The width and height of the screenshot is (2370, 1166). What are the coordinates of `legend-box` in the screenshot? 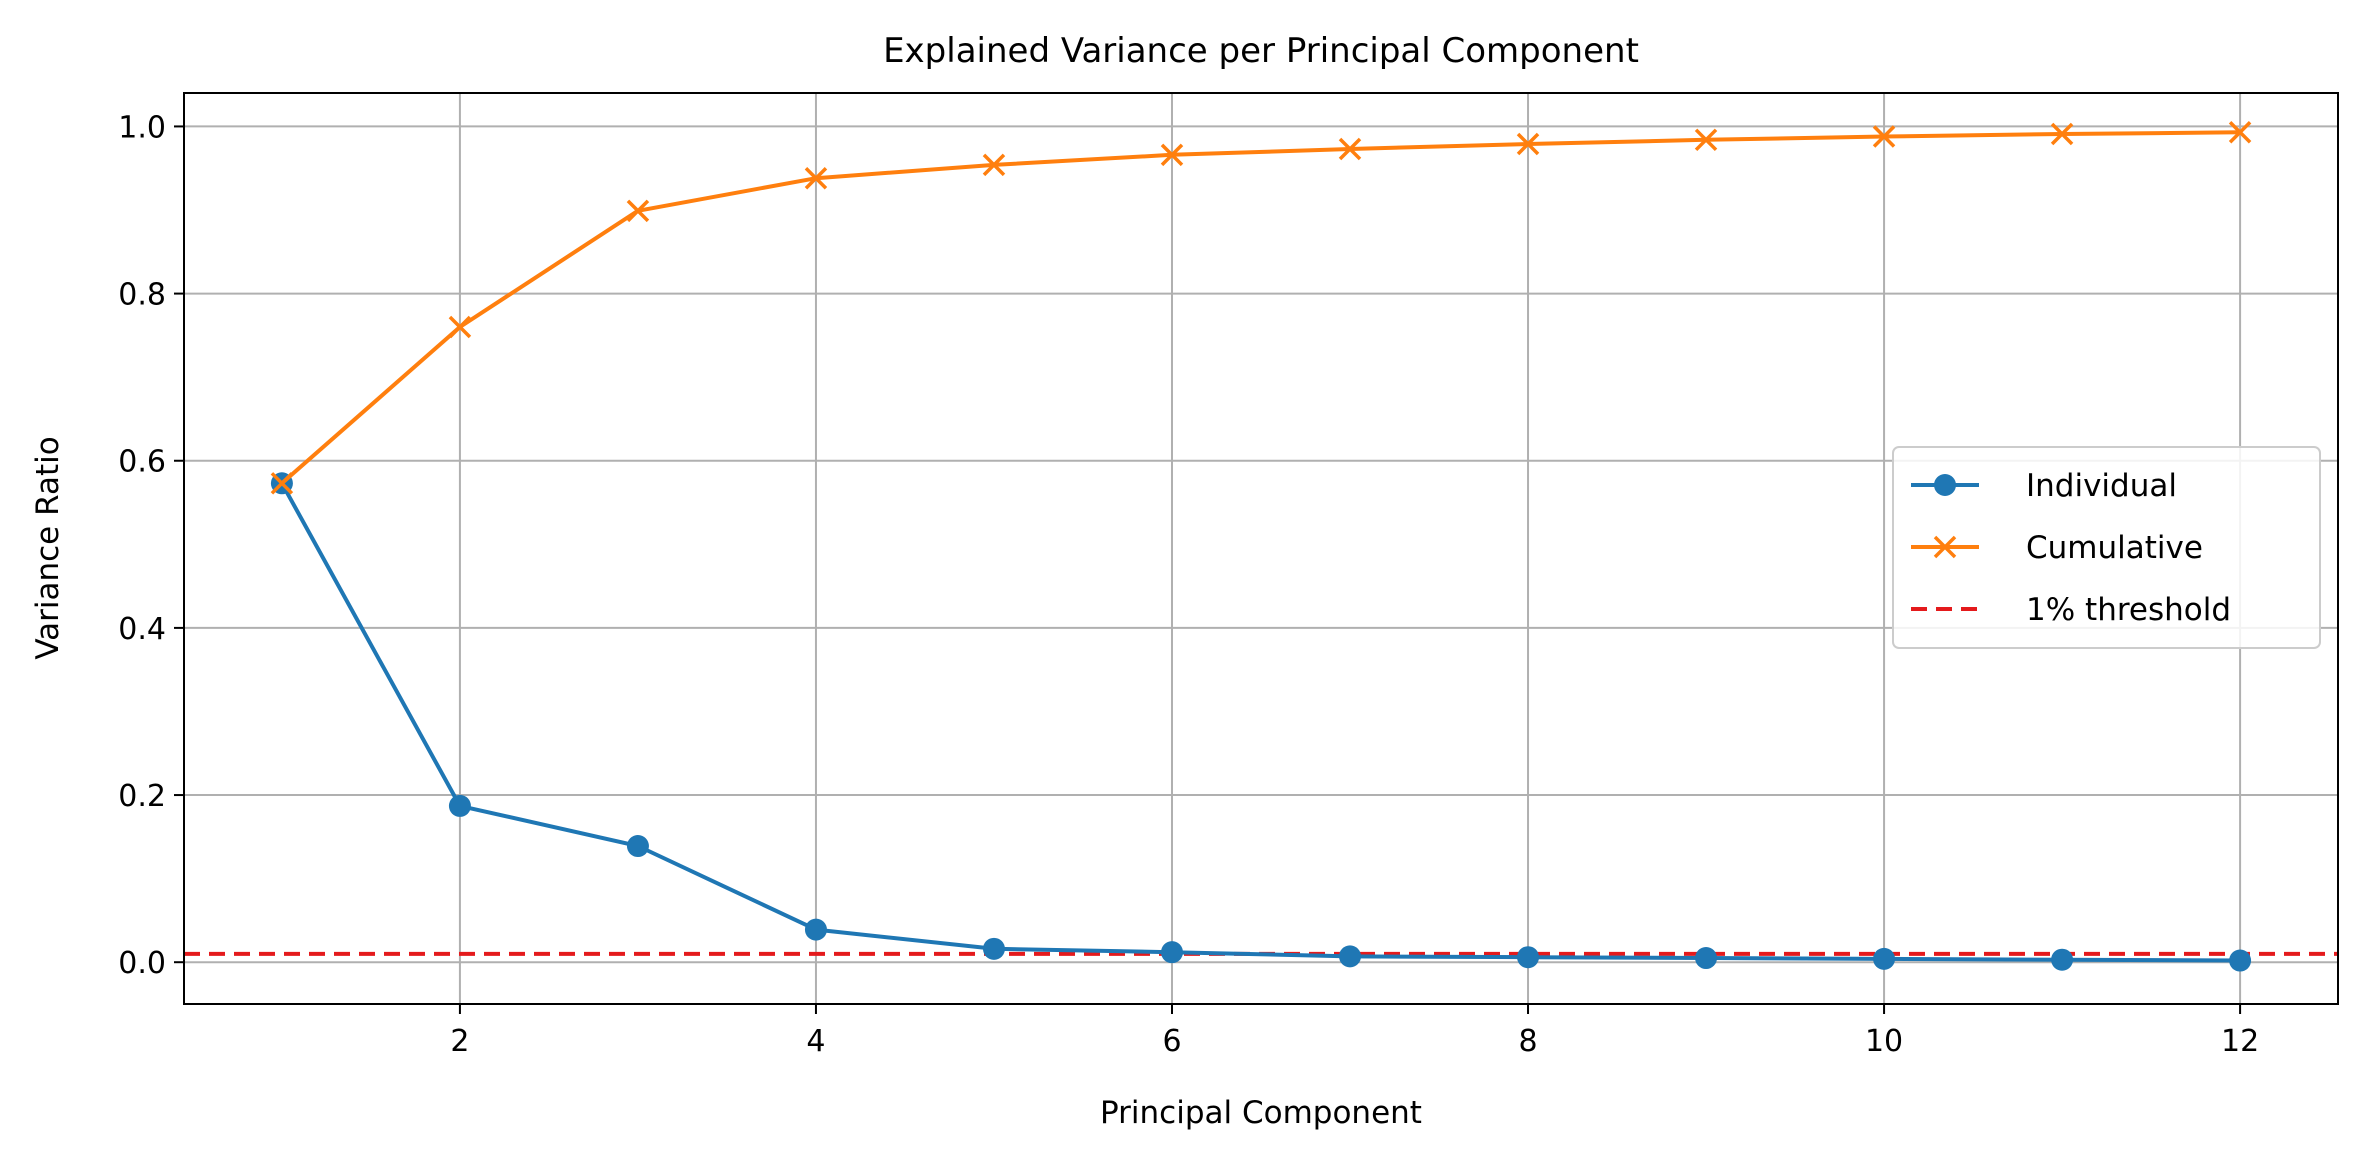 It's located at (2106, 547).